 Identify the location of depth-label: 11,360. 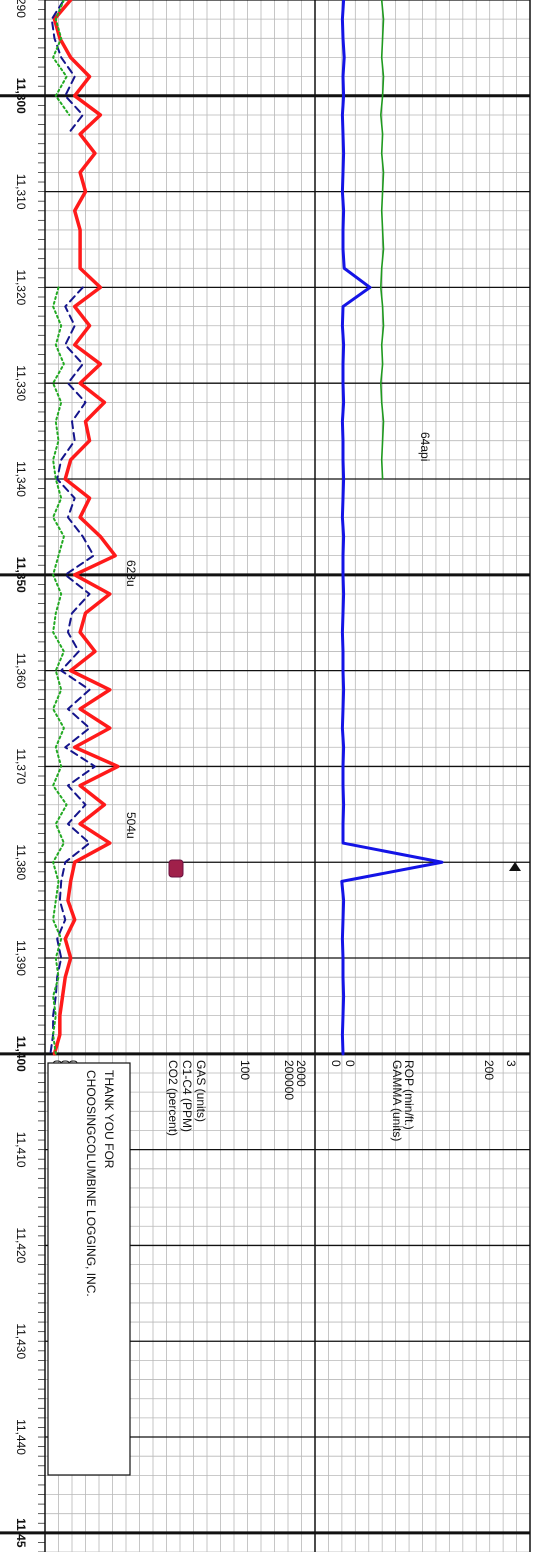
(21, 671).